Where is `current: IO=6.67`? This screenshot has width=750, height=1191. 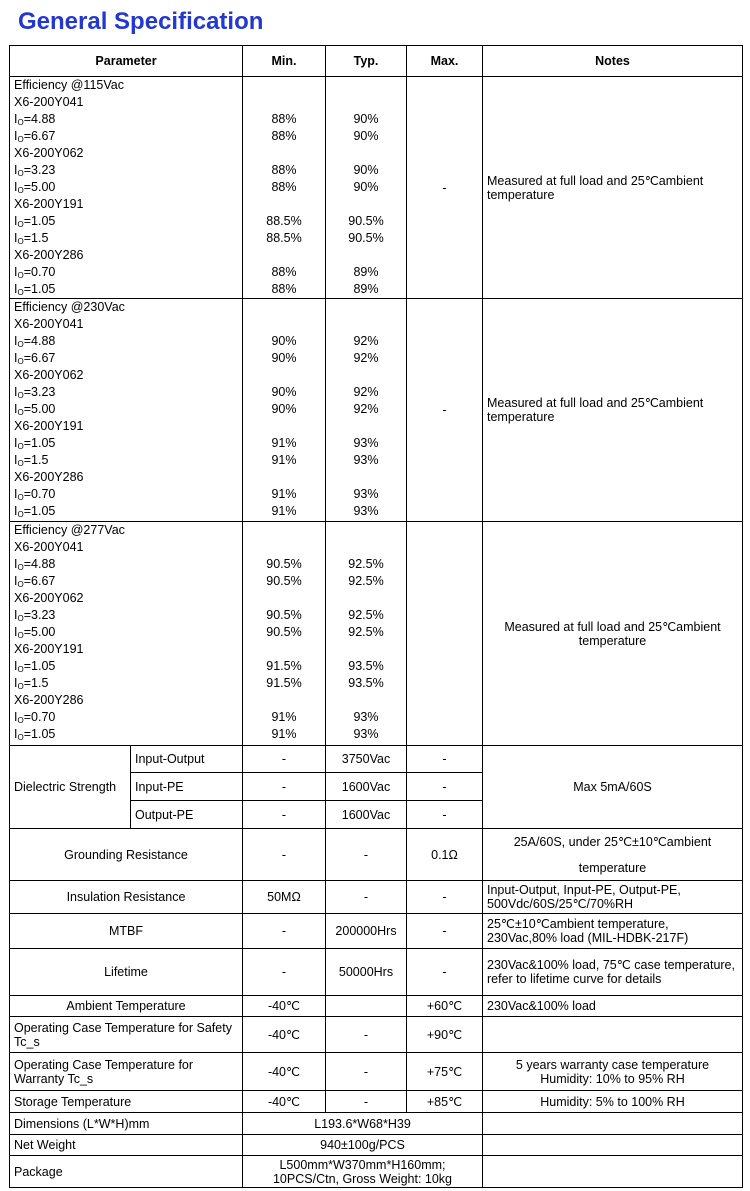 current: IO=6.67 is located at coordinates (126, 581).